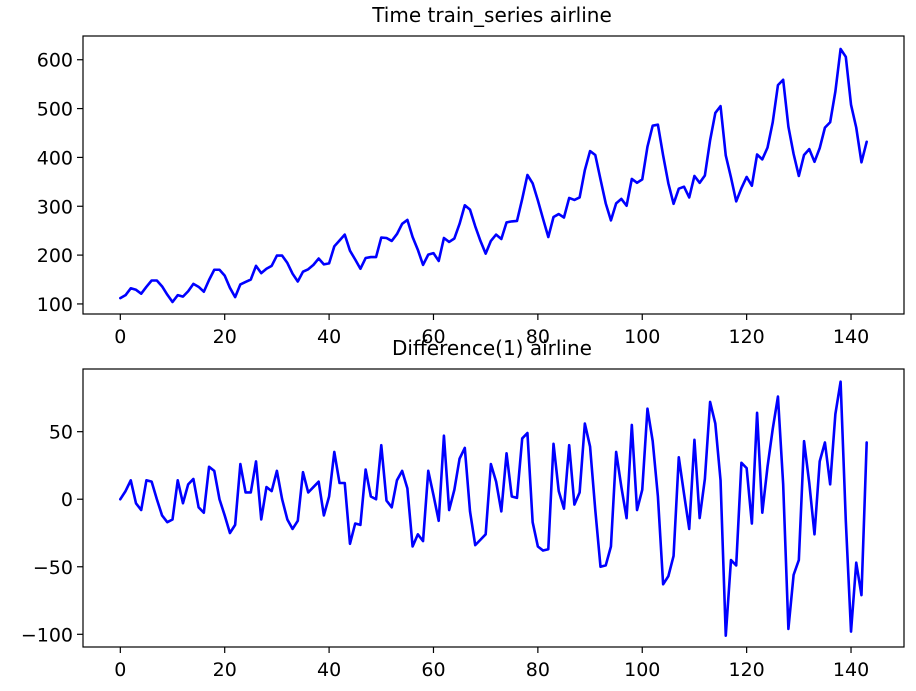 This screenshot has height=691, width=916. I want to click on bottom-x-tick-label: 100, so click(642, 670).